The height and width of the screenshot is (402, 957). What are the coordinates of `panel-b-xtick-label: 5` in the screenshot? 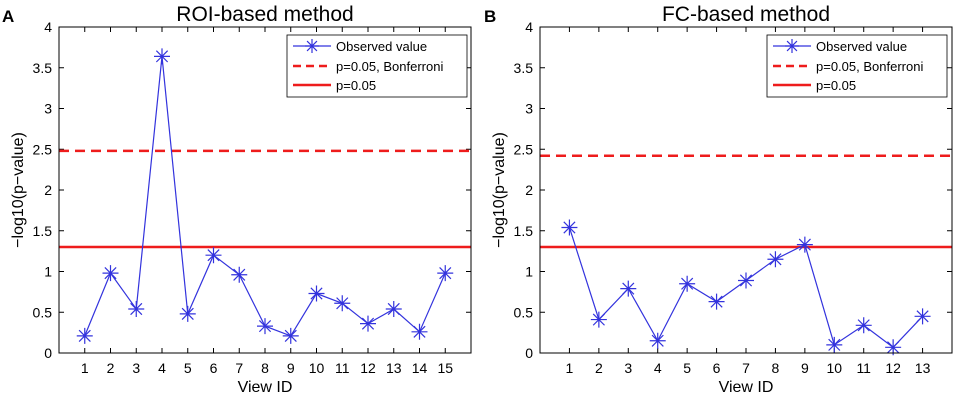 It's located at (687, 368).